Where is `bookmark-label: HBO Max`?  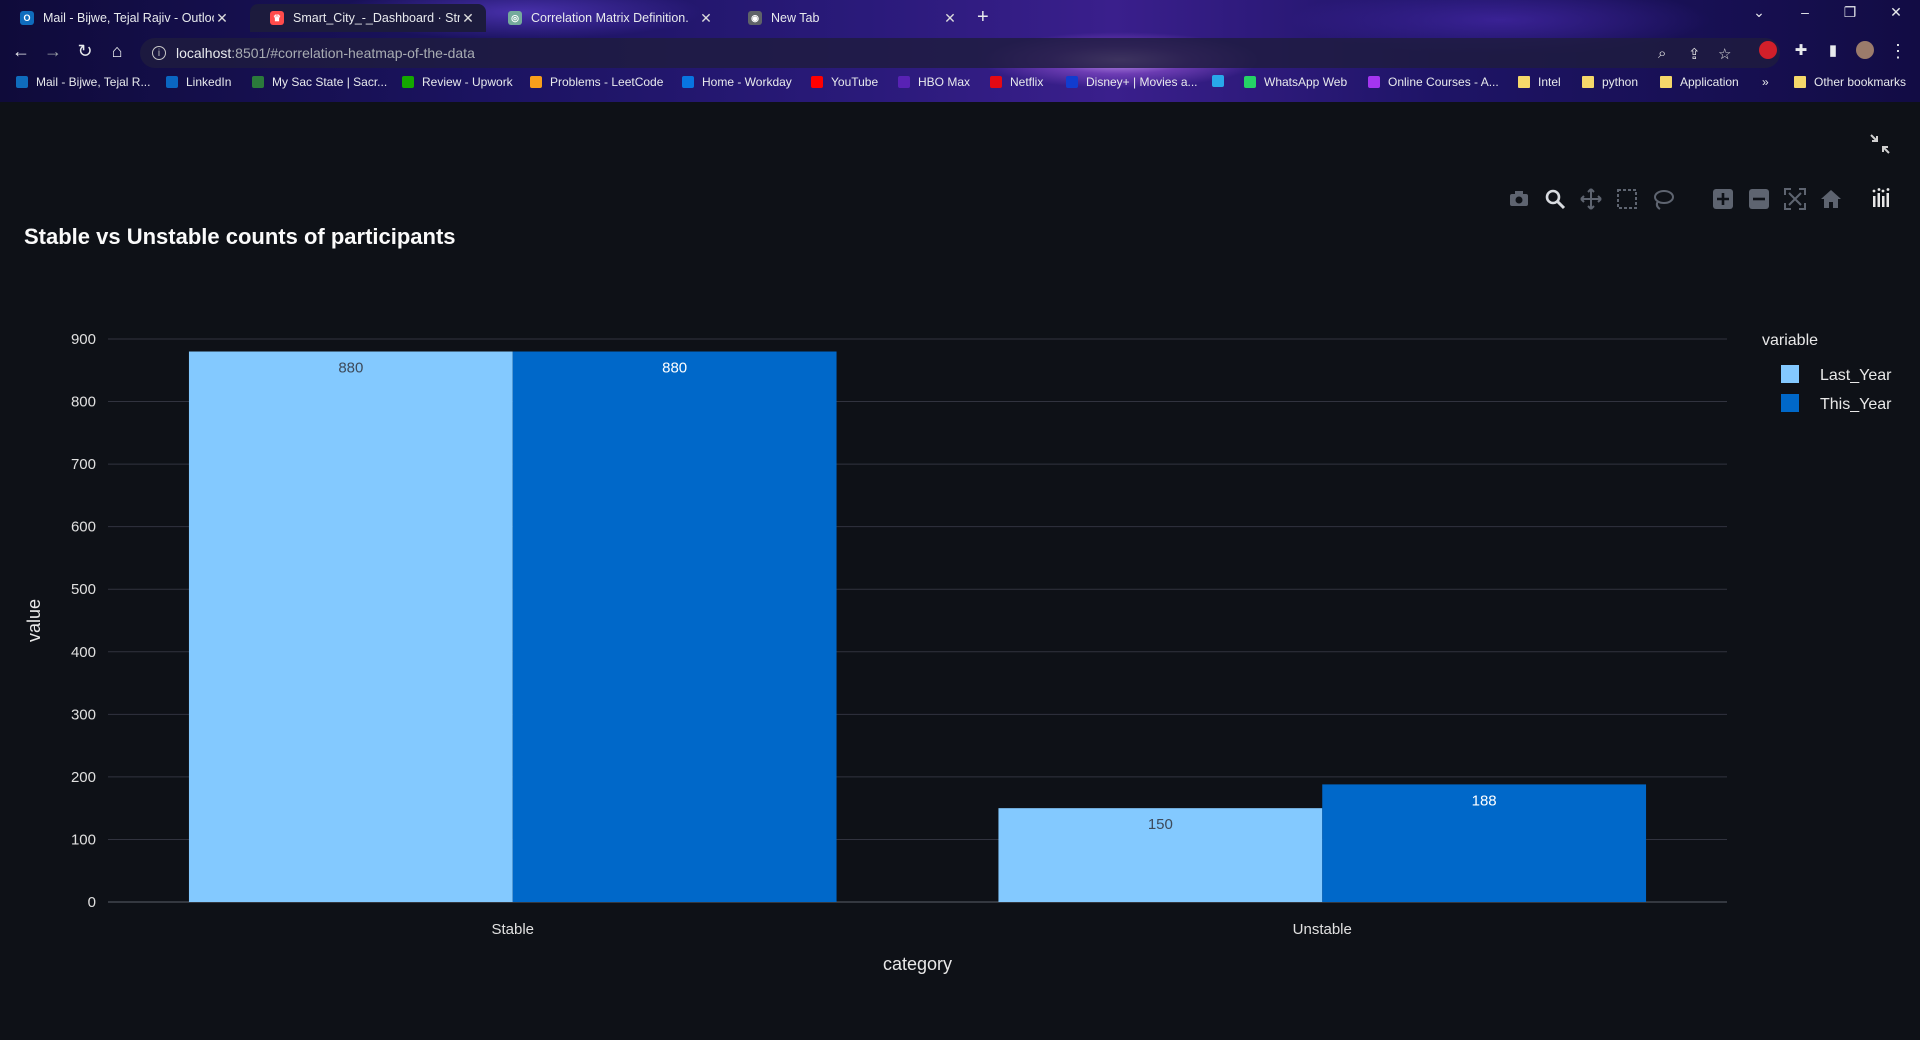
bookmark-label: HBO Max is located at coordinates (944, 82).